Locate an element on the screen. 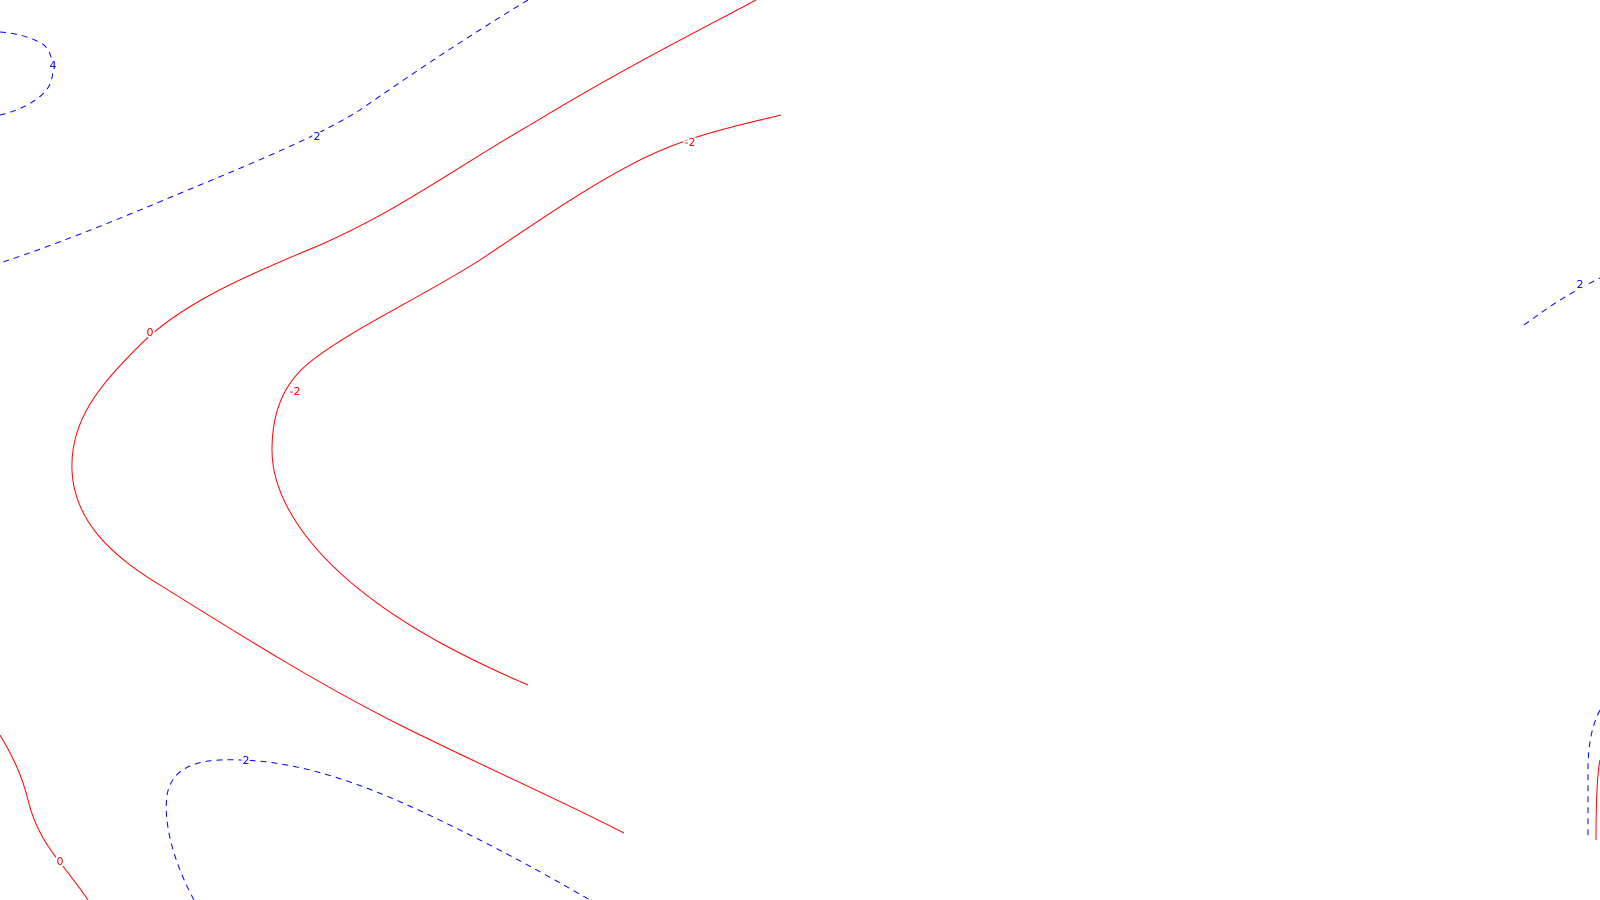  contour-line-2-bottom is located at coordinates (378, 829).